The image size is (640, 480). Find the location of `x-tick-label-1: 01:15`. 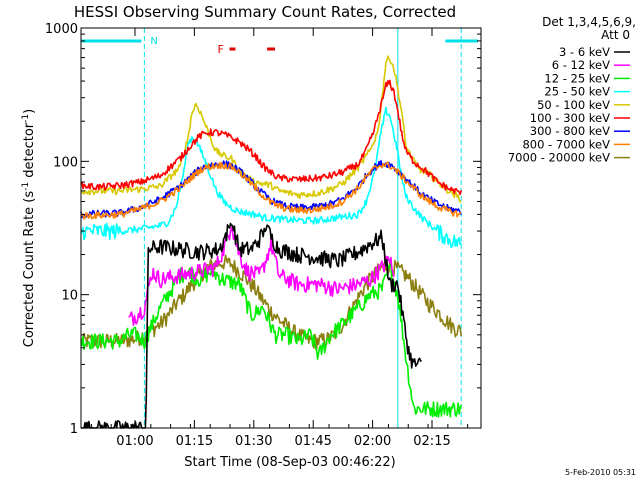

x-tick-label-1: 01:15 is located at coordinates (194, 441).